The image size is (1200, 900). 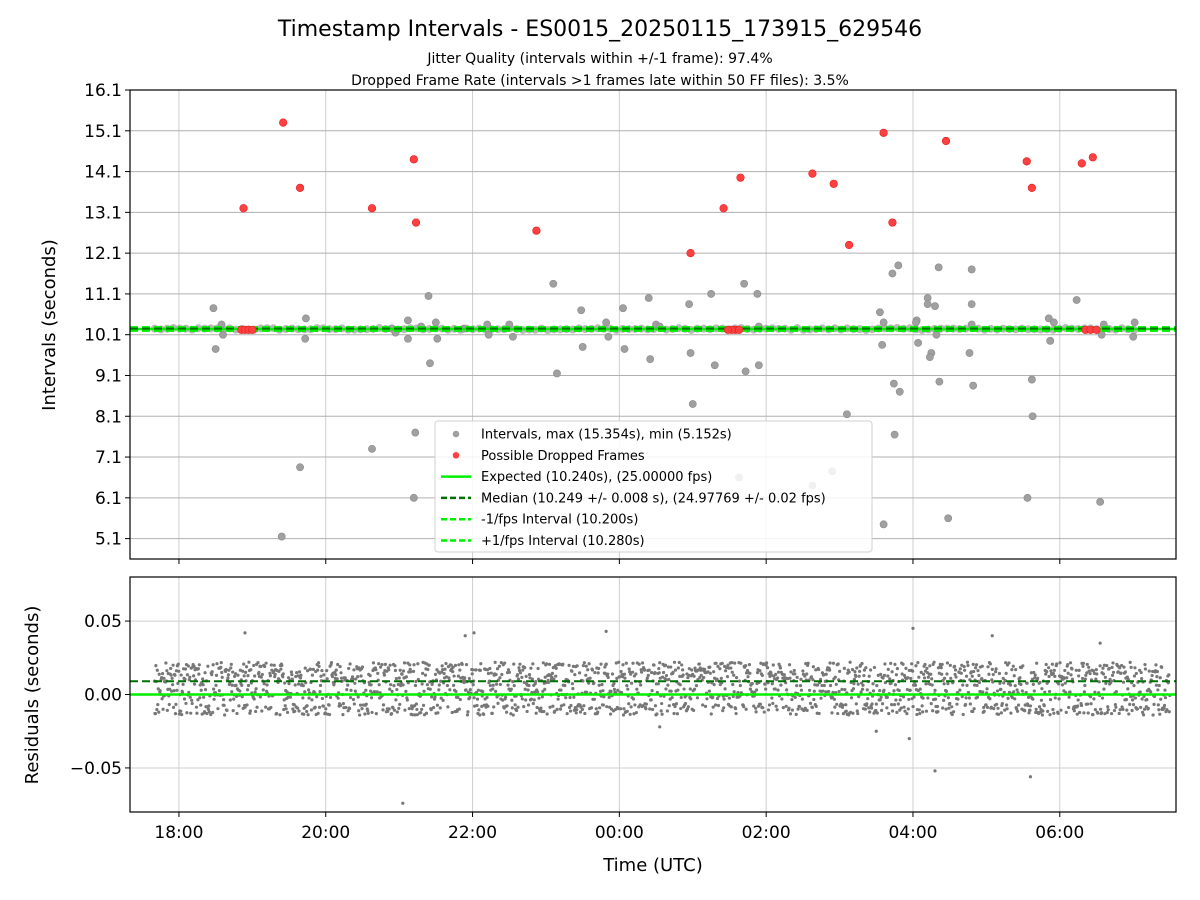 What do you see at coordinates (619, 833) in the screenshot?
I see `x-tick-label: 00:00` at bounding box center [619, 833].